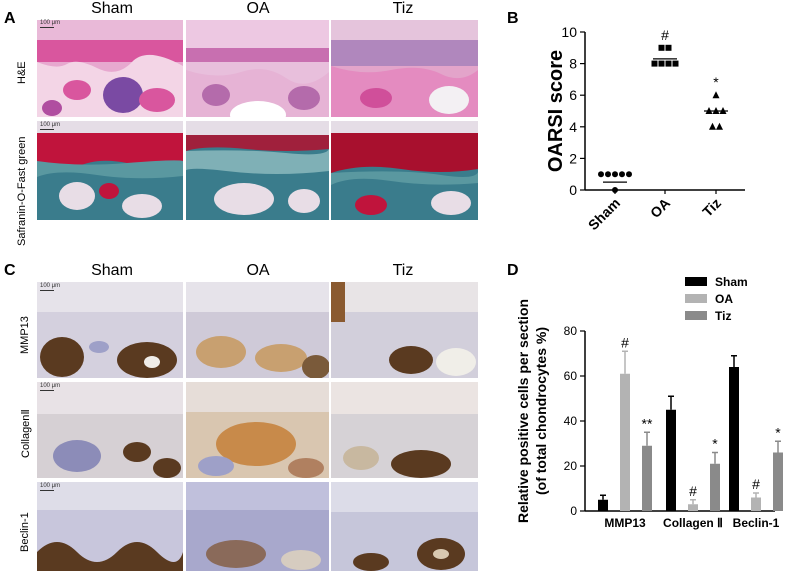 The height and width of the screenshot is (572, 789). Describe the element at coordinates (604, 214) in the screenshot. I see `x-tick-label: Sham` at that location.